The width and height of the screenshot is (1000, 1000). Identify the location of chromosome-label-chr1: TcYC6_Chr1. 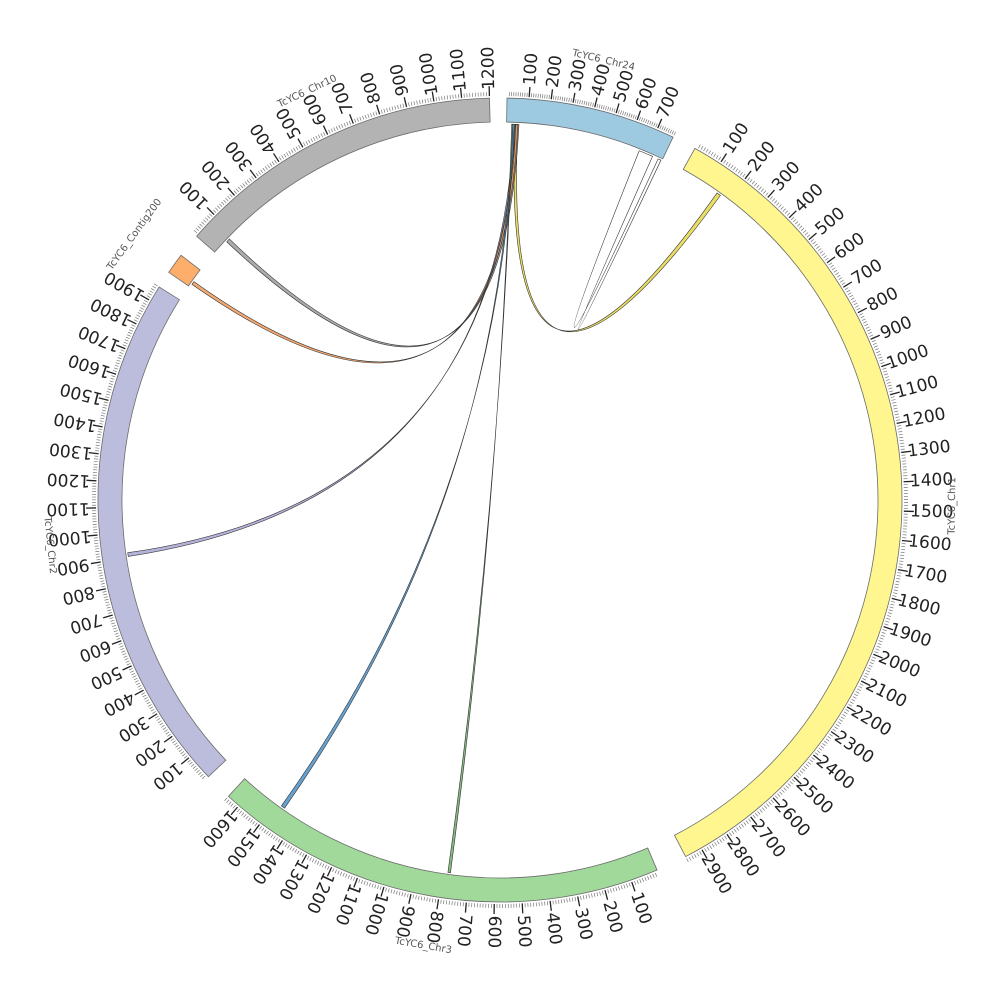
(953, 506).